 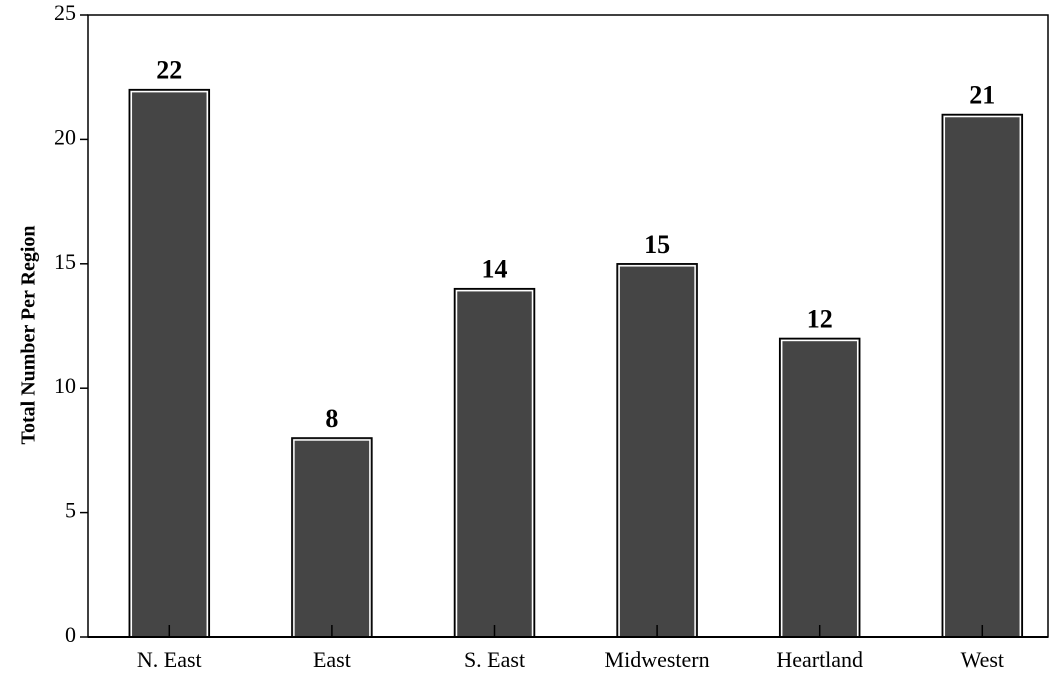 What do you see at coordinates (331, 418) in the screenshot?
I see `value-label: 8` at bounding box center [331, 418].